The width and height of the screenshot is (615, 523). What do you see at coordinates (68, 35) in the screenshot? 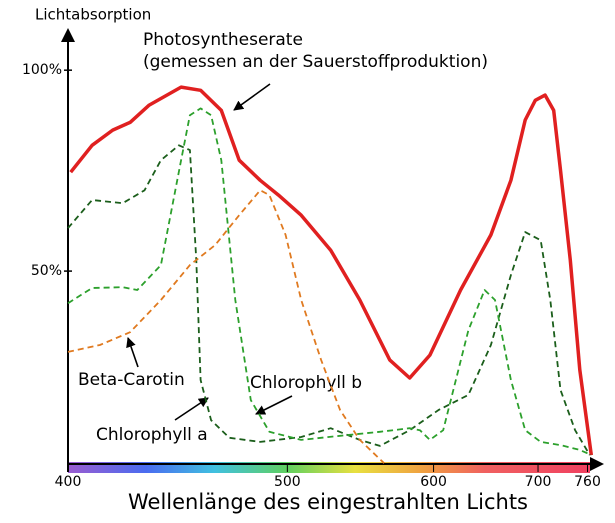
I see `y-axis-arrow` at bounding box center [68, 35].